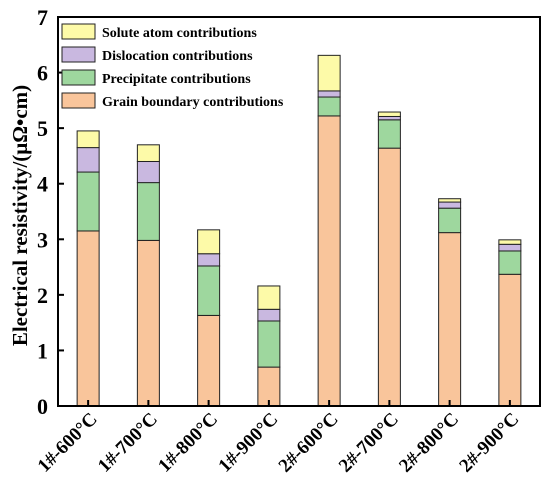 This screenshot has height=499, width=550. What do you see at coordinates (42, 73) in the screenshot?
I see `y-tick-label: 6` at bounding box center [42, 73].